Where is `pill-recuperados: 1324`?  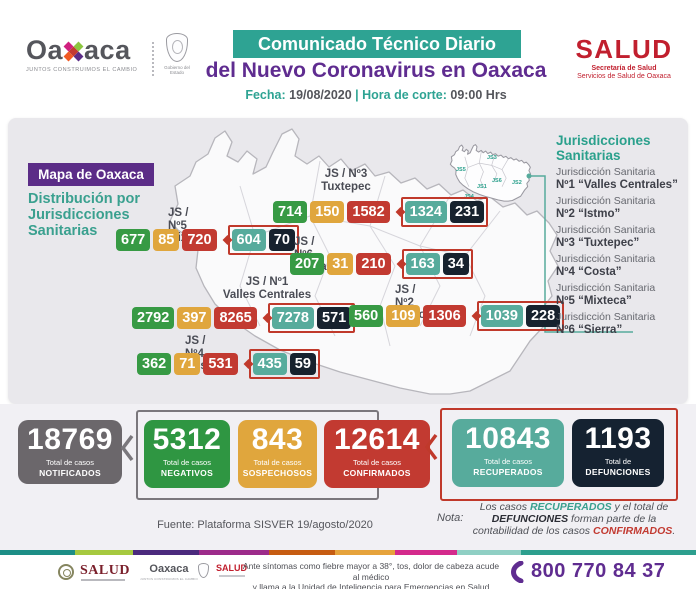 pill-recuperados: 1324 is located at coordinates (425, 212).